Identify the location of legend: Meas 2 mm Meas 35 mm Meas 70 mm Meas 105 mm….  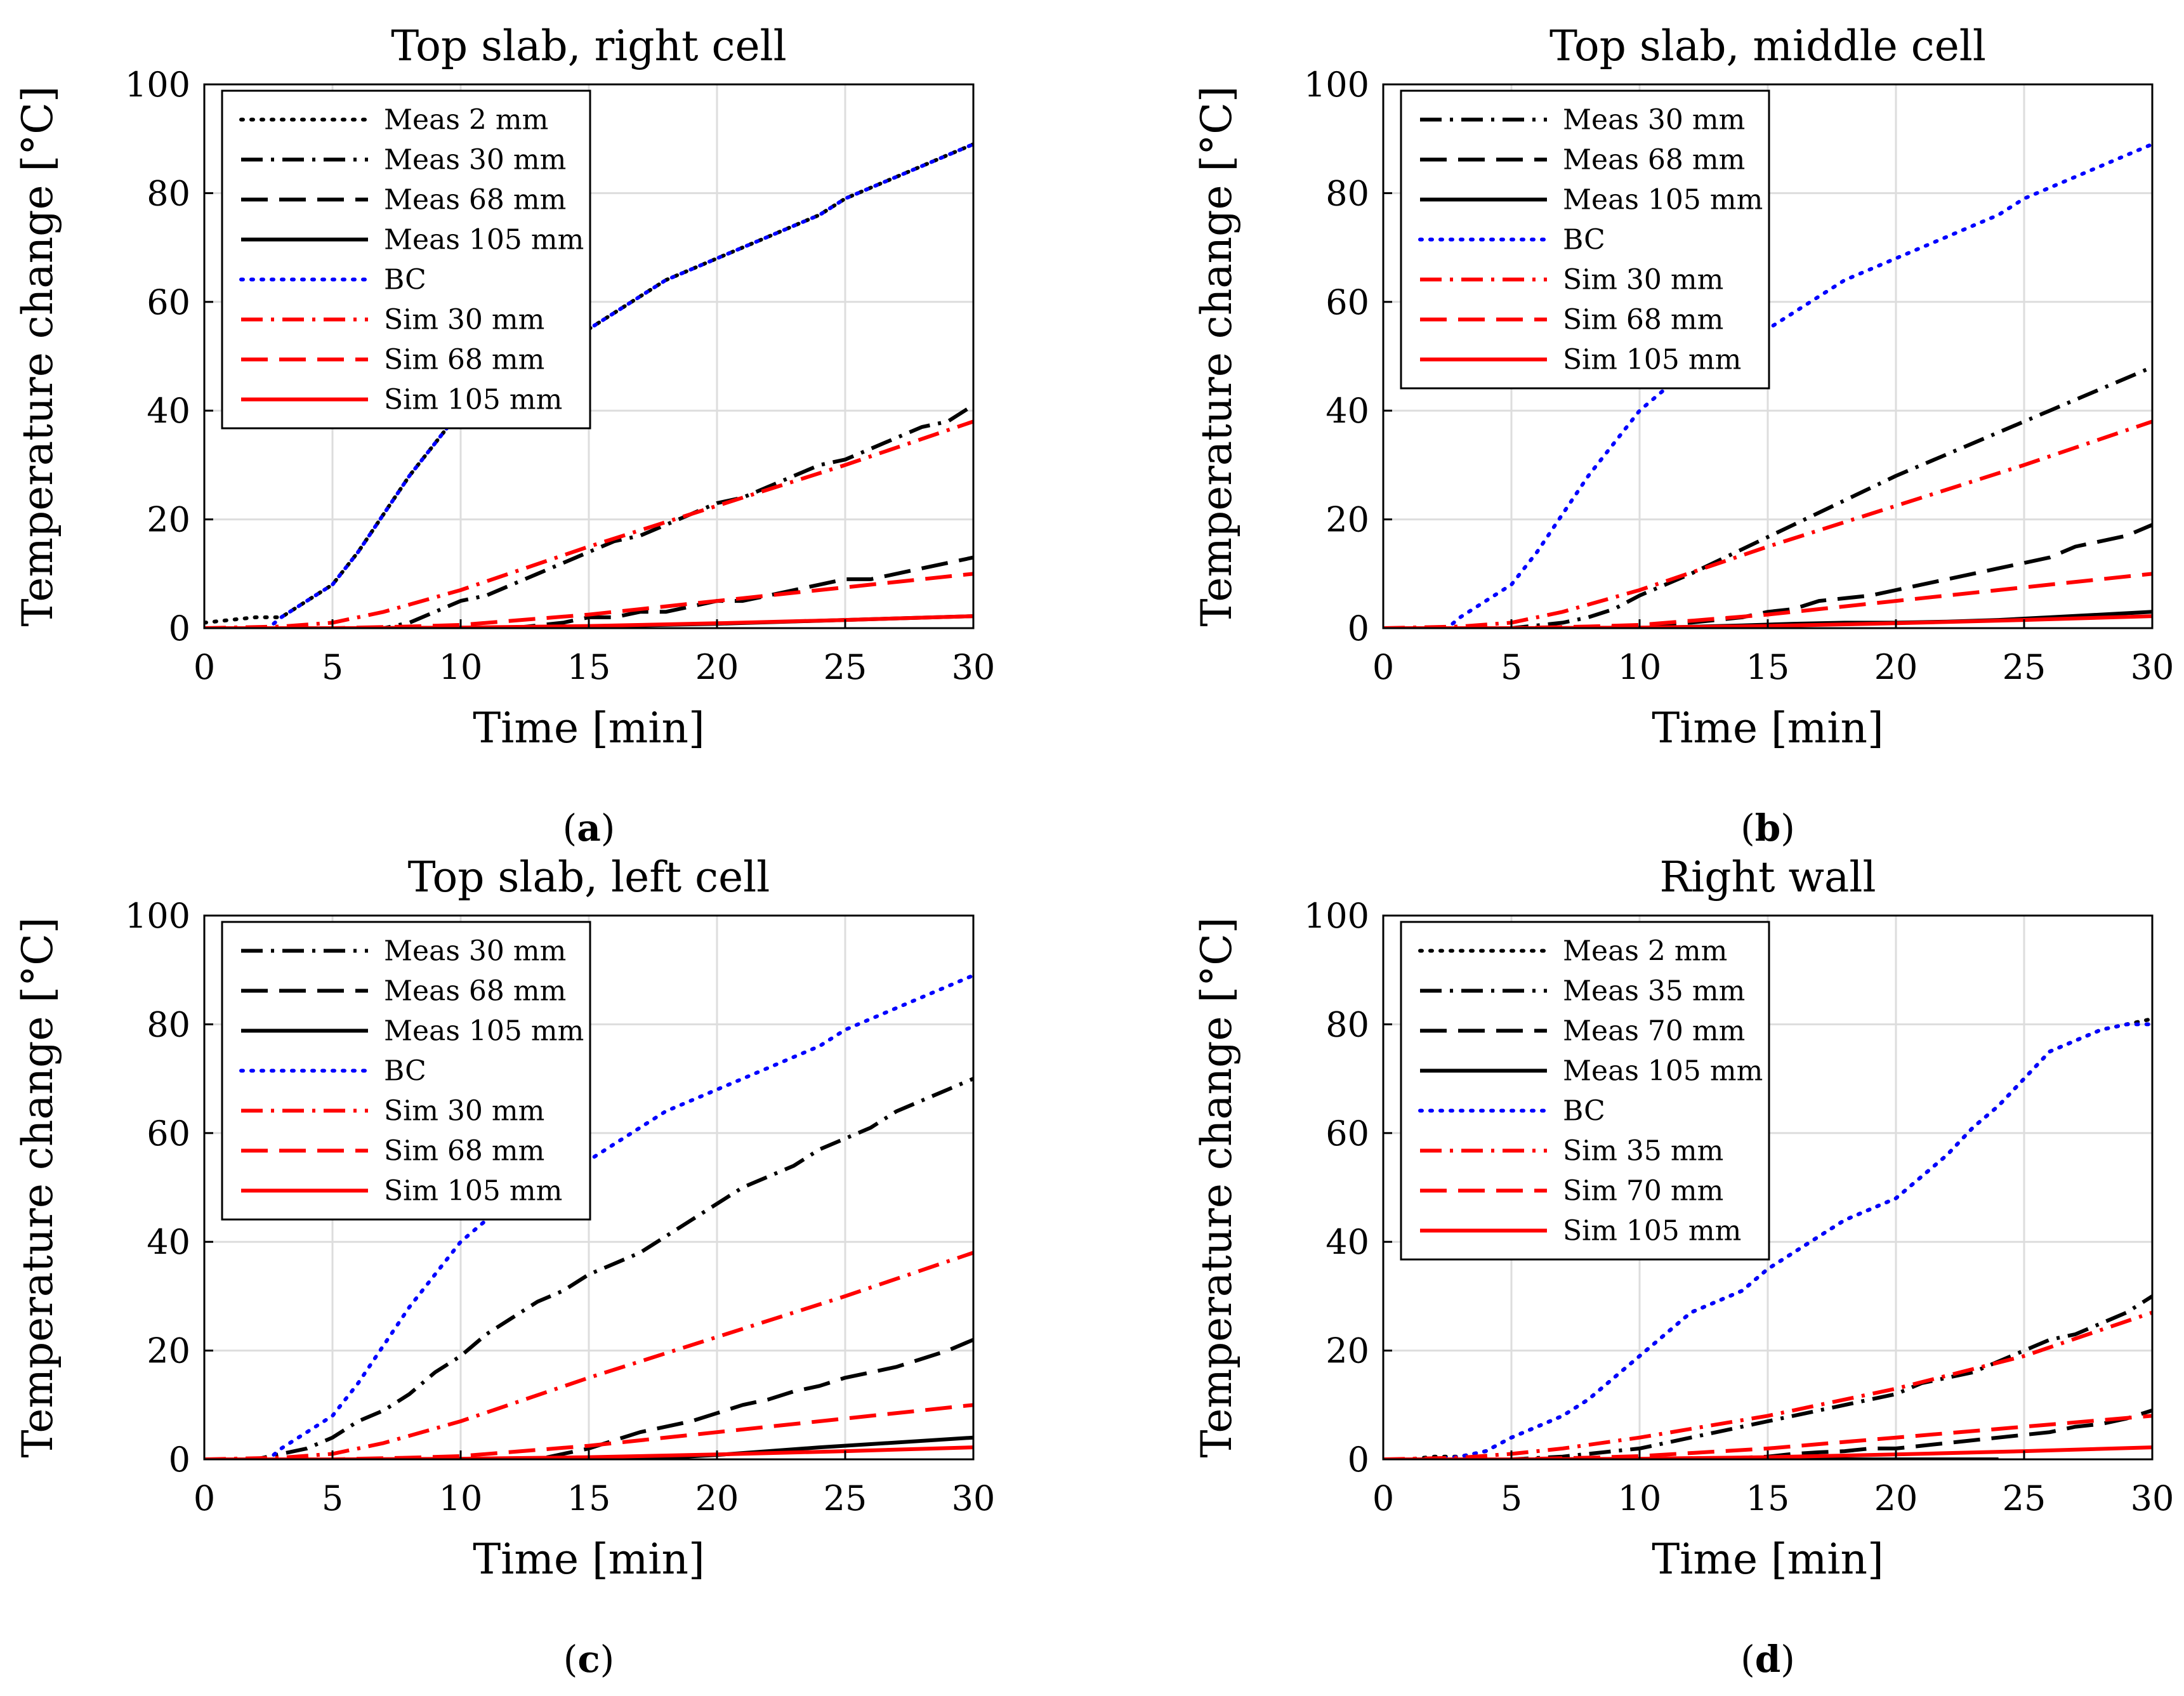
(1585, 1091).